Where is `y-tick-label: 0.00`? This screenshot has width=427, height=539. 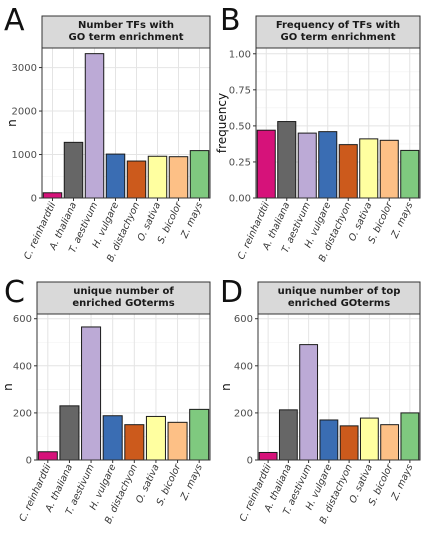 y-tick-label: 0.00 is located at coordinates (240, 199).